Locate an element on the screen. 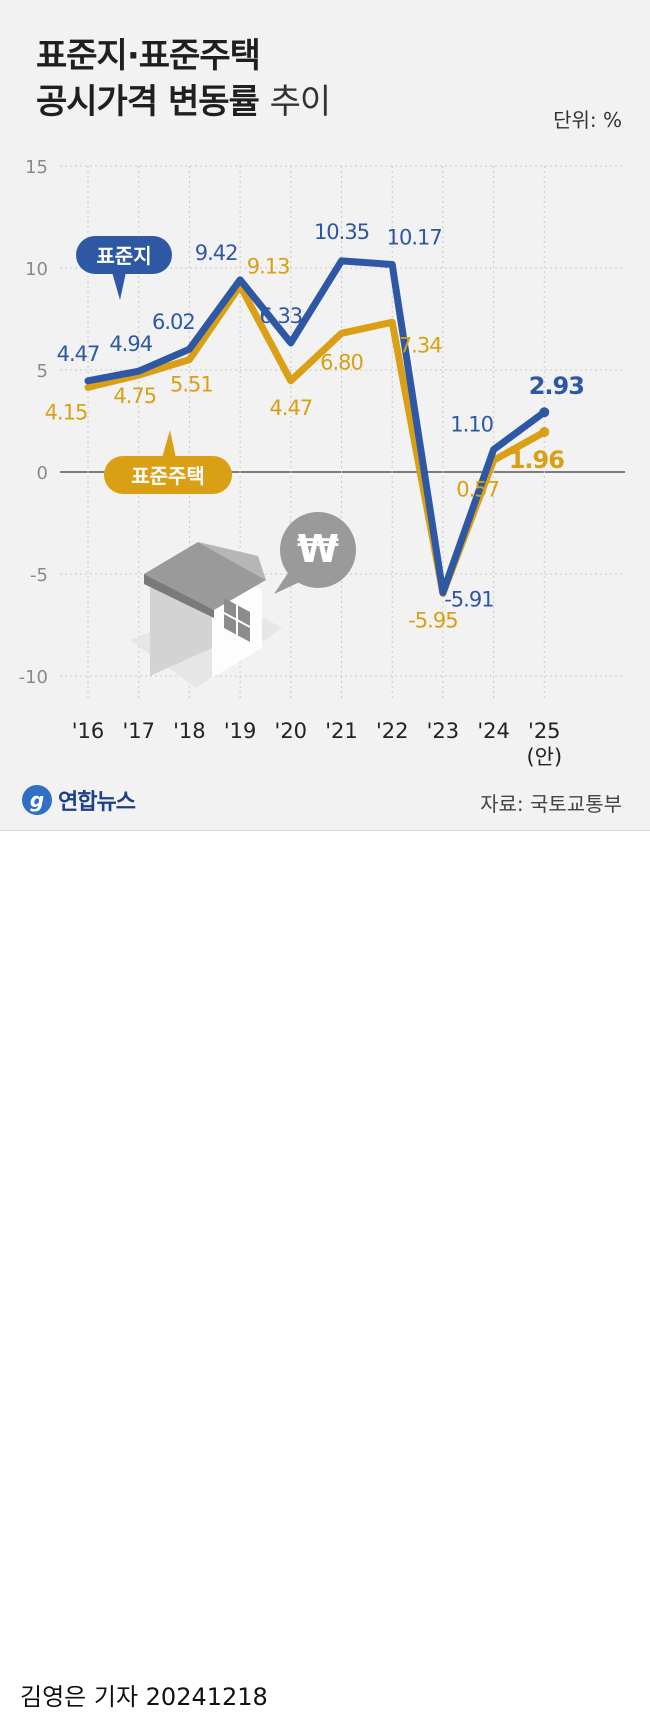  house-illustration: ₩ is located at coordinates (243, 600).